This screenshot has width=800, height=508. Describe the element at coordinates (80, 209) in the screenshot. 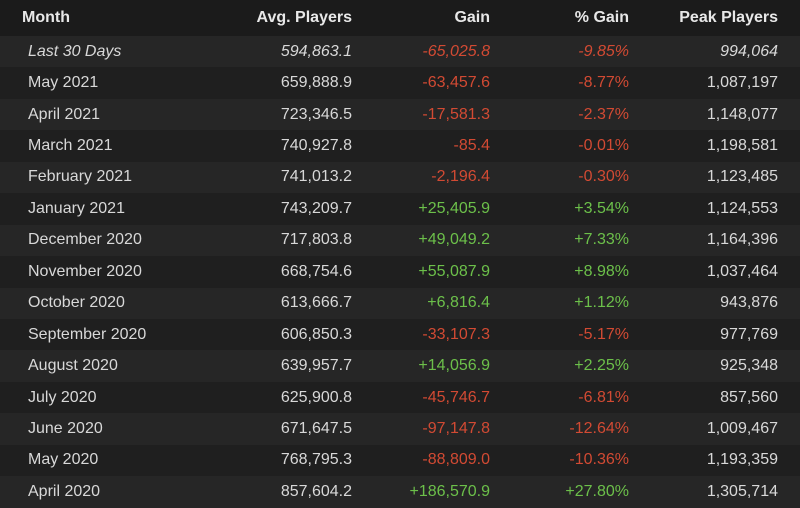

I see `table-cell: January 2021` at that location.